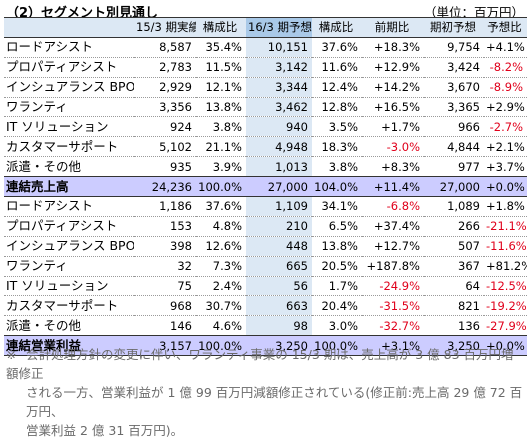  What do you see at coordinates (69, 286) in the screenshot?
I see `segment-name-cell: IT ソリューション` at bounding box center [69, 286].